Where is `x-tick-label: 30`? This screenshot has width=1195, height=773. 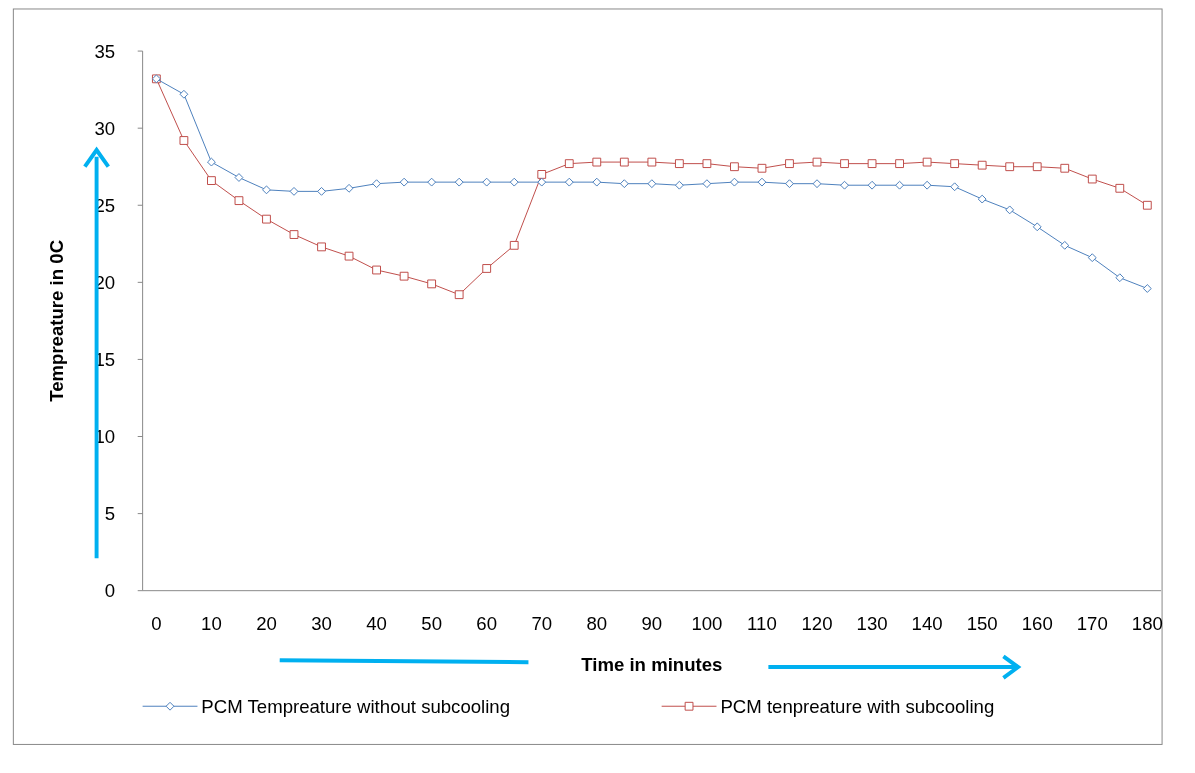
x-tick-label: 30 is located at coordinates (321, 623).